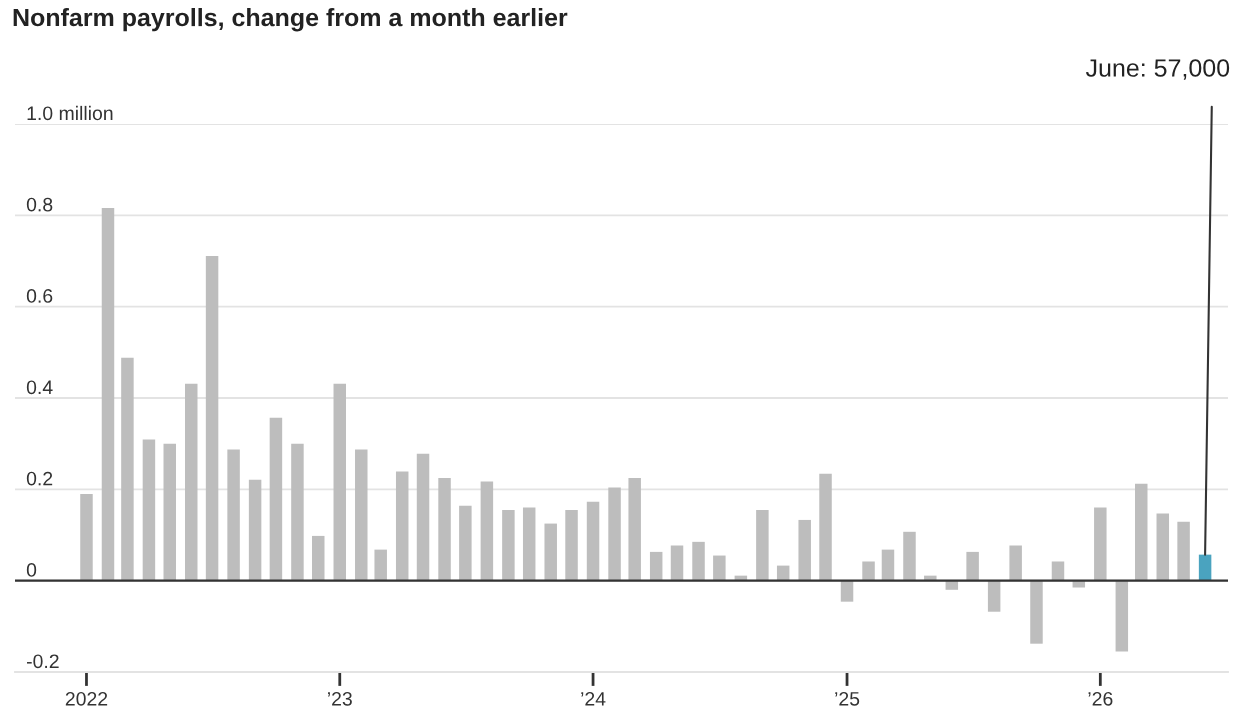  Describe the element at coordinates (847, 698) in the screenshot. I see `x-tick-label: ’25` at that location.